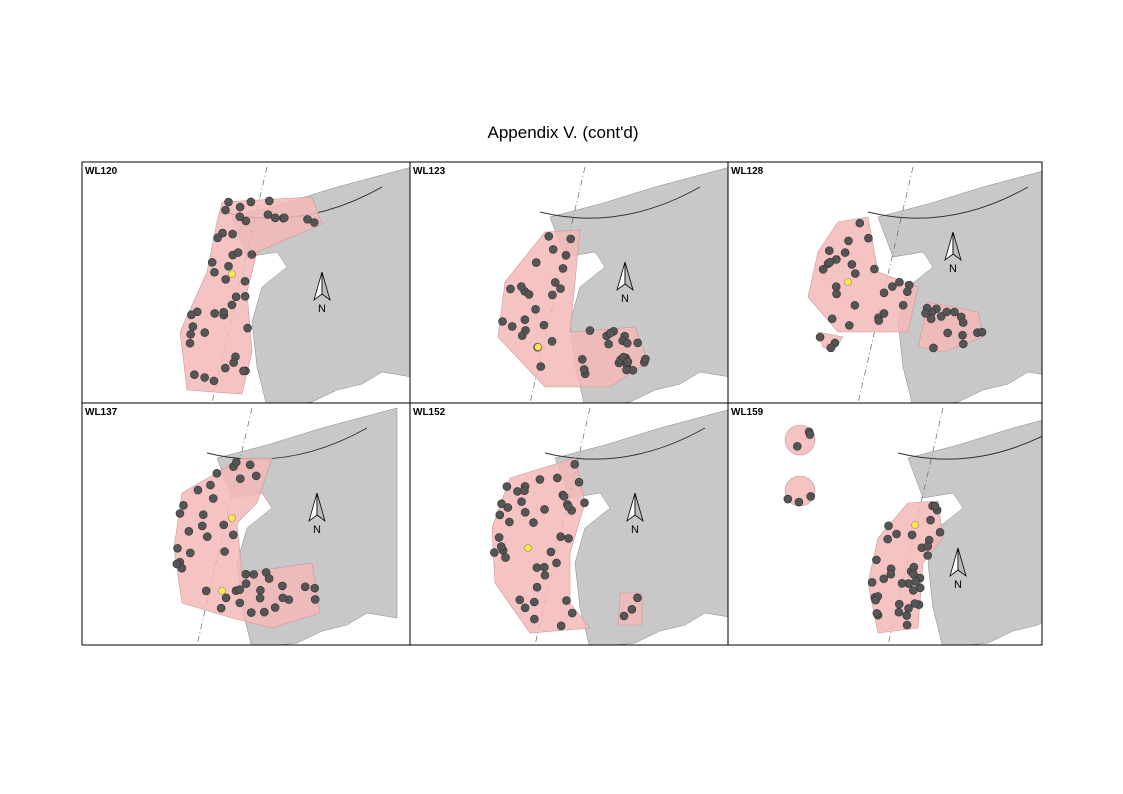 The width and height of the screenshot is (1123, 794). What do you see at coordinates (747, 171) in the screenshot?
I see `panel-label: WL128` at bounding box center [747, 171].